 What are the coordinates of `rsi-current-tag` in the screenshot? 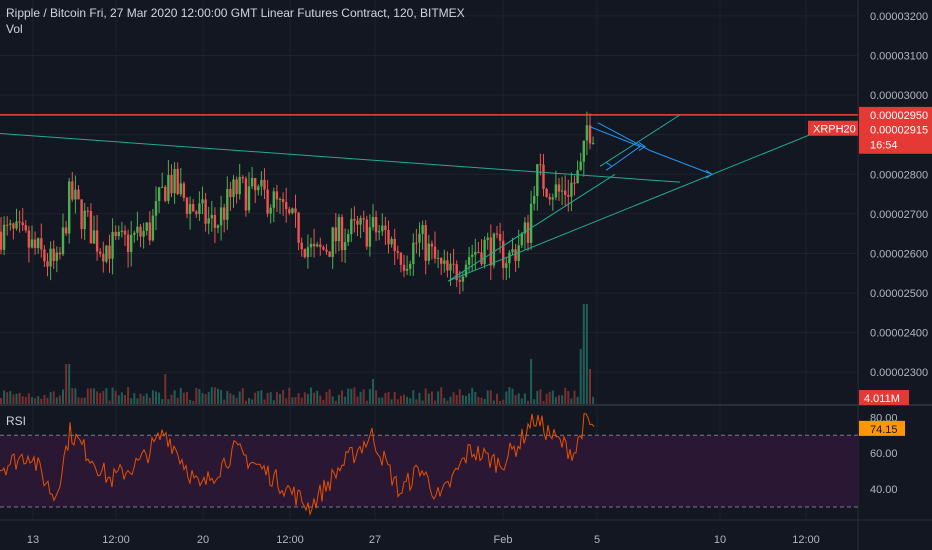 It's located at (882, 428).